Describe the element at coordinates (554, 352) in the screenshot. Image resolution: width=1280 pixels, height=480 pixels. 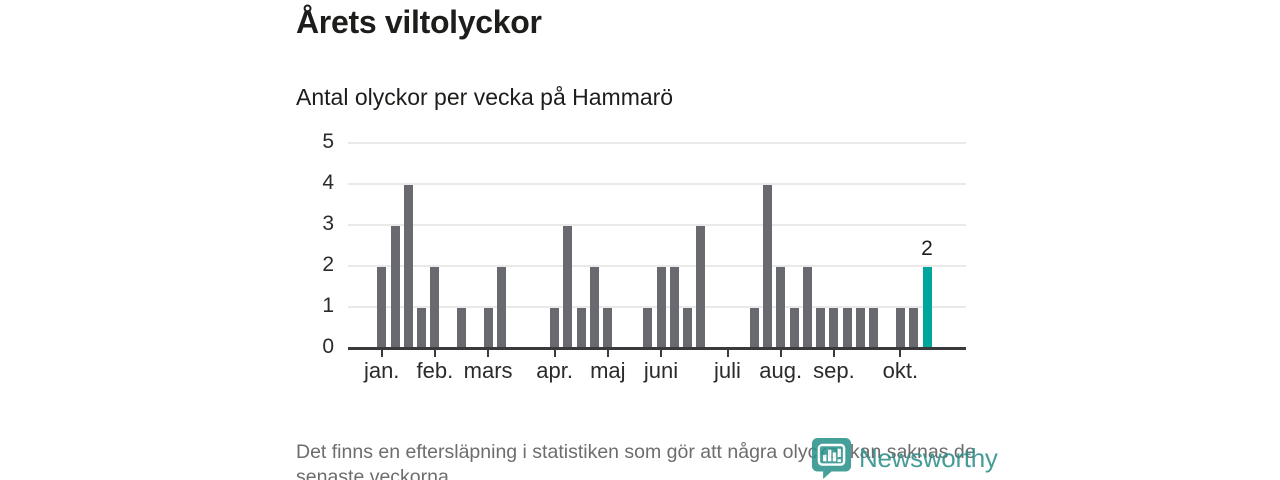
I see `x-axis-tick-apr` at that location.